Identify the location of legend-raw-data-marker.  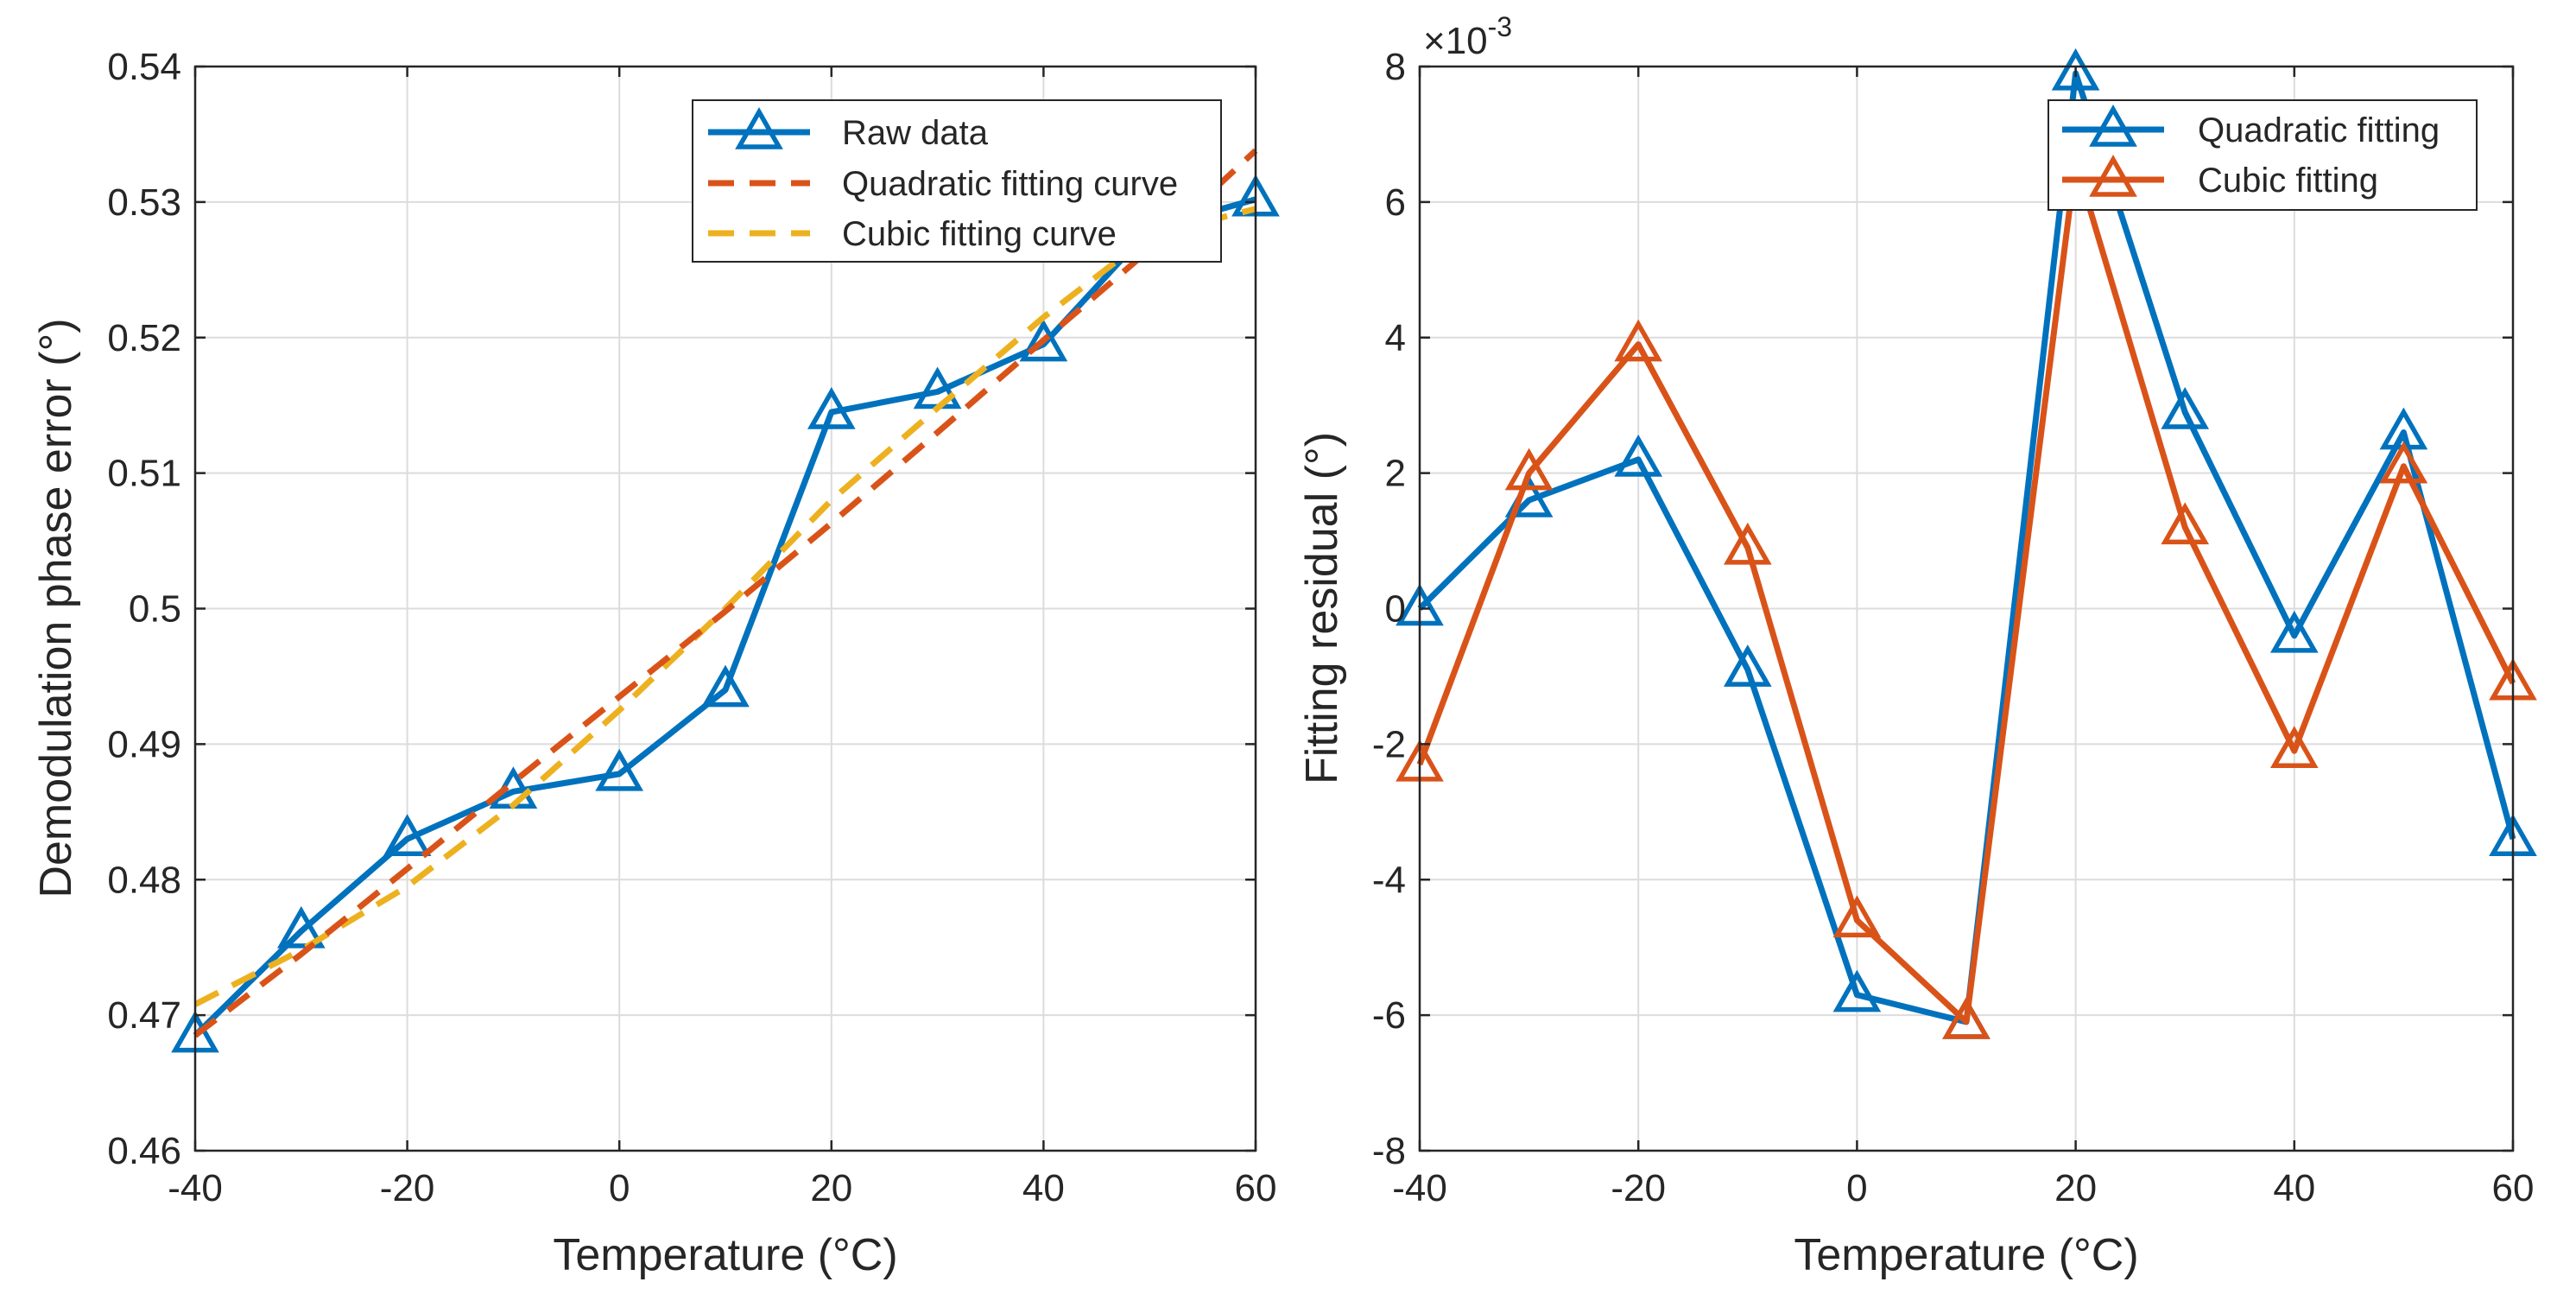
(759, 128).